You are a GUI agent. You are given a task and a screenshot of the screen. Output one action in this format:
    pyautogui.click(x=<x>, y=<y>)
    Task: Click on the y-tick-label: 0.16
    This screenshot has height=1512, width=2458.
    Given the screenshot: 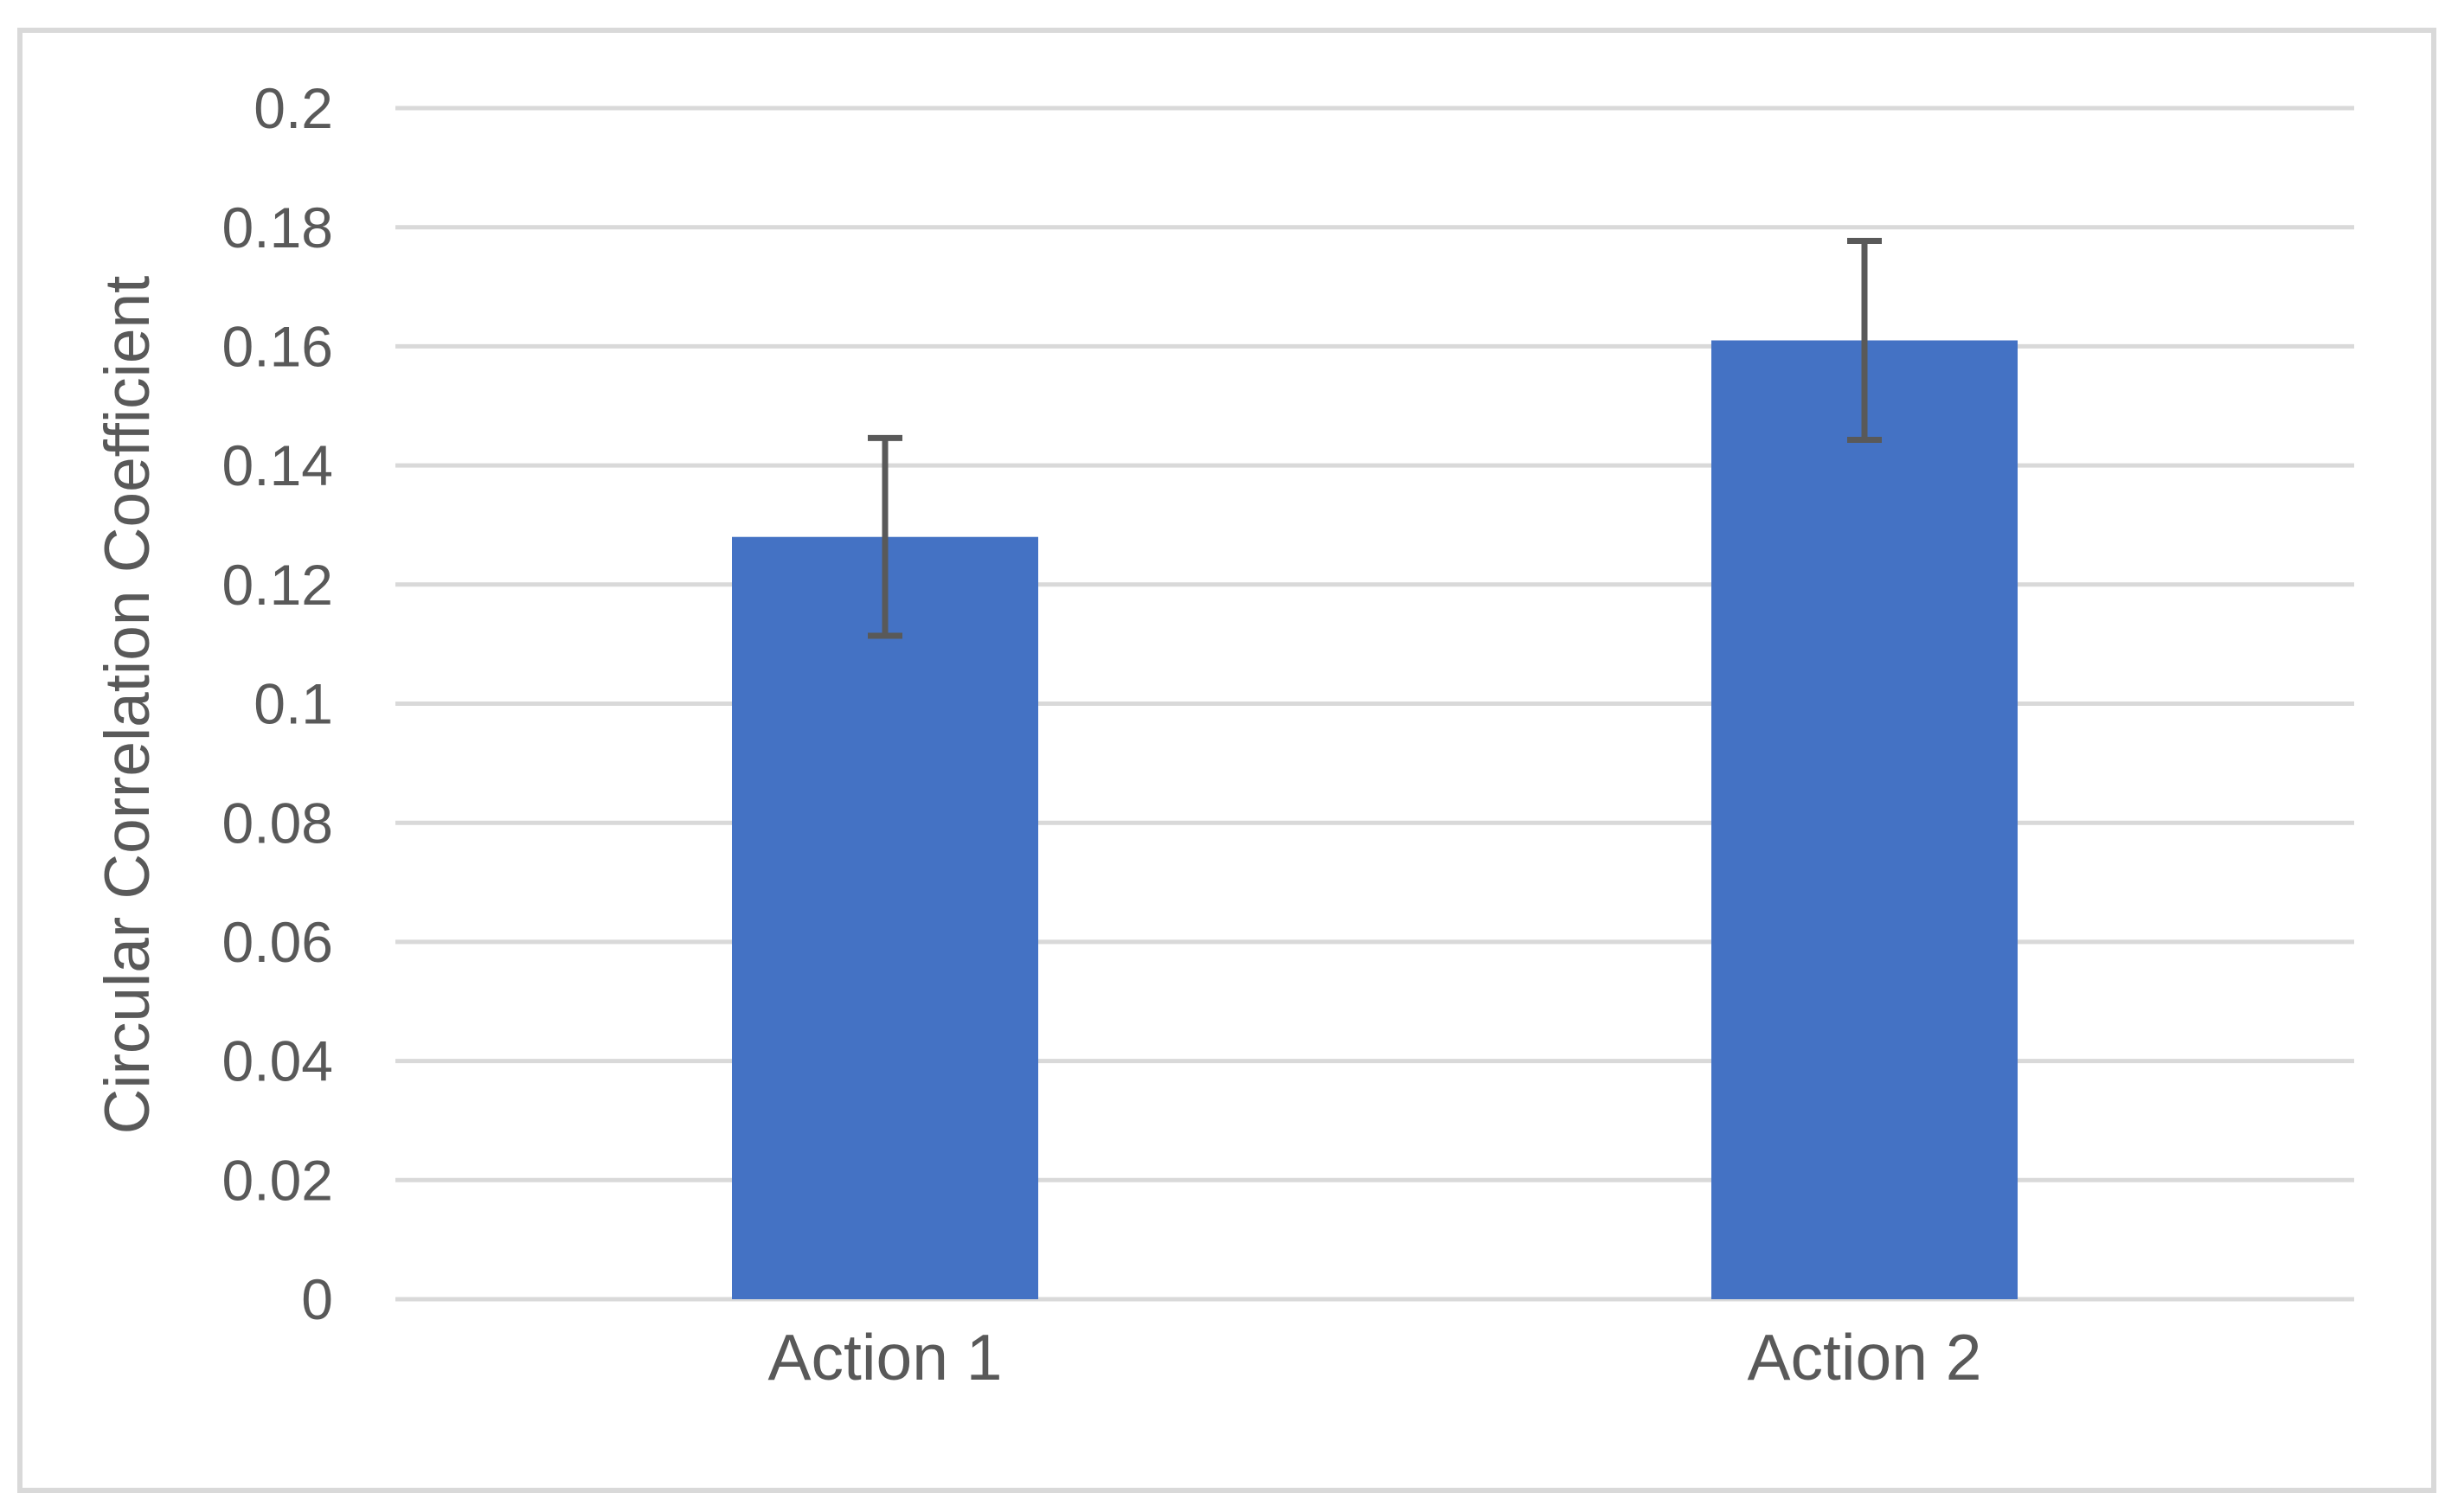 What is the action you would take?
    pyautogui.click(x=277, y=347)
    